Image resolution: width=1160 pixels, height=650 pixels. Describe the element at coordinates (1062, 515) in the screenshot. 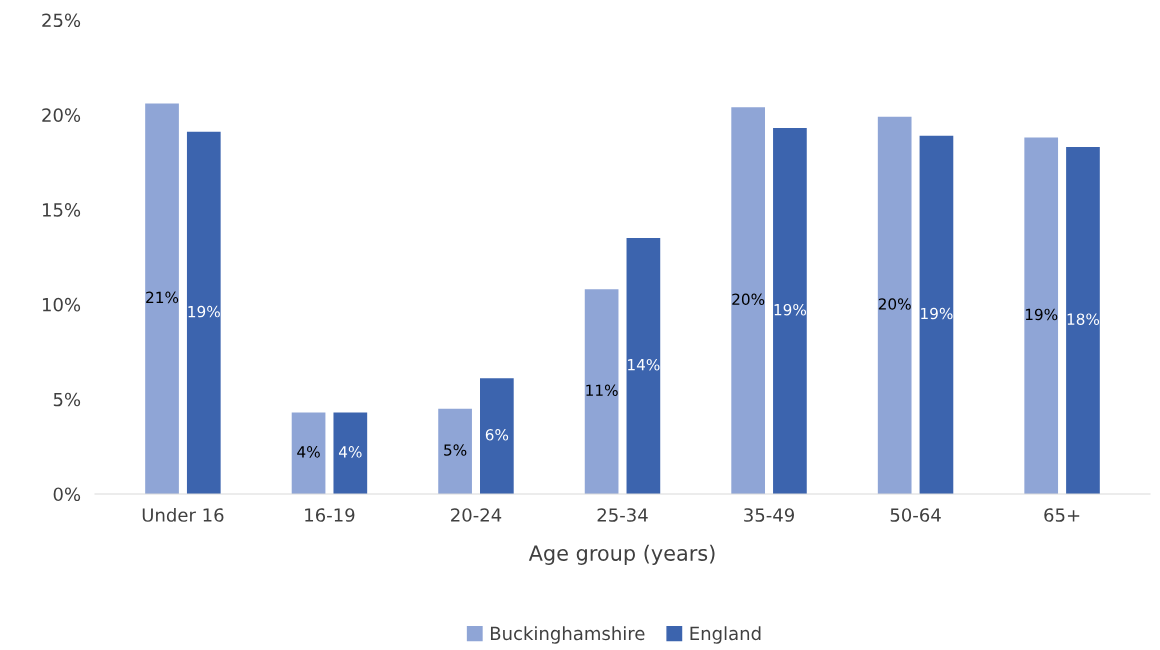

I see `x-tick-label: 65+` at that location.